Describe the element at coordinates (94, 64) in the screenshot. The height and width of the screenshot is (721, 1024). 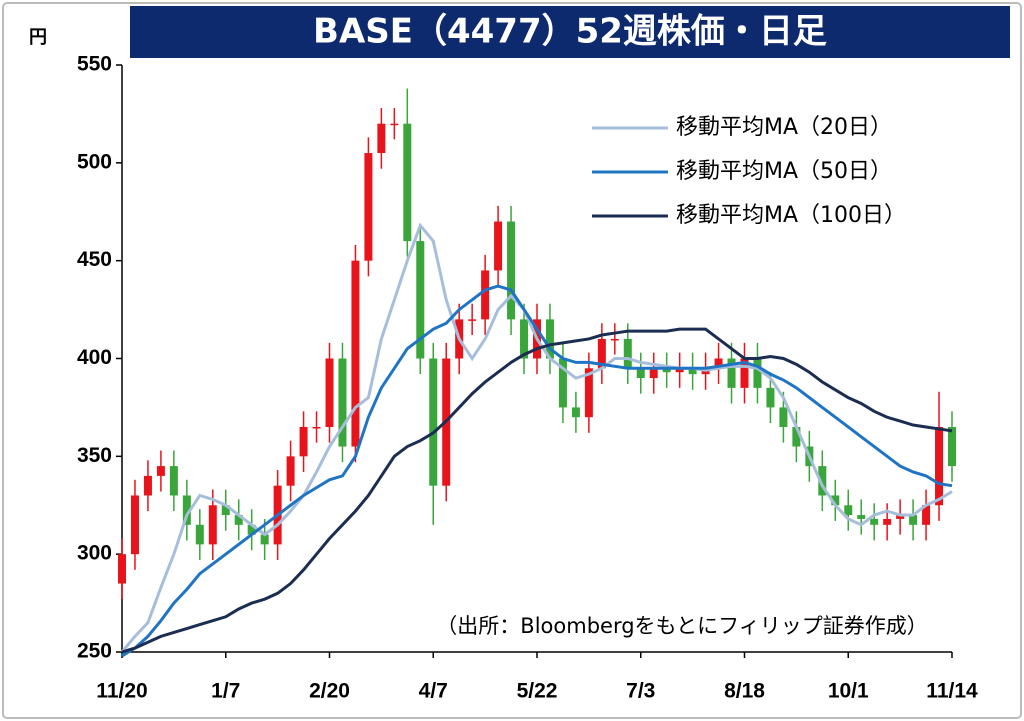
I see `y-tick-label: 550` at that location.